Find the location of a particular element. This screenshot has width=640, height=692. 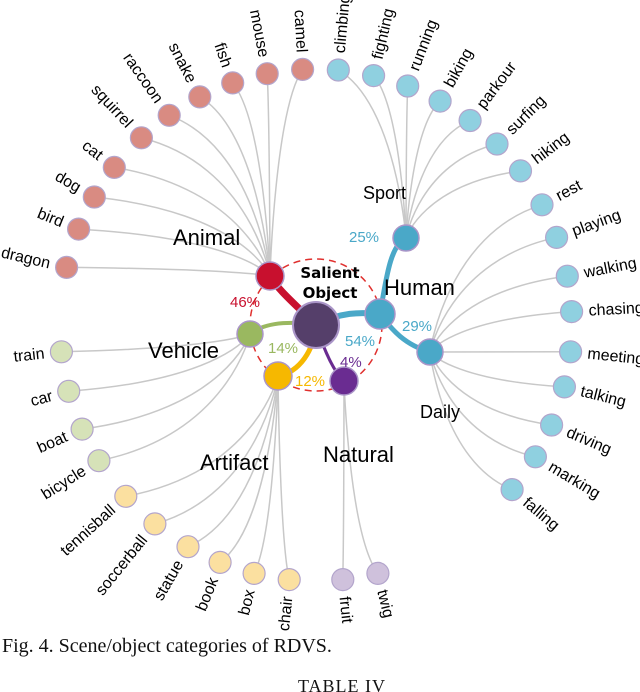

leaf-label-surfing: surfing is located at coordinates (526, 115).